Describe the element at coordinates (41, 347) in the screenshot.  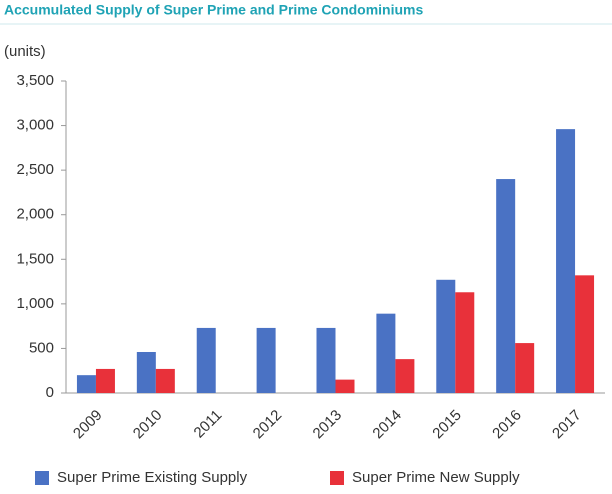
I see `y-tick-label: 500` at that location.